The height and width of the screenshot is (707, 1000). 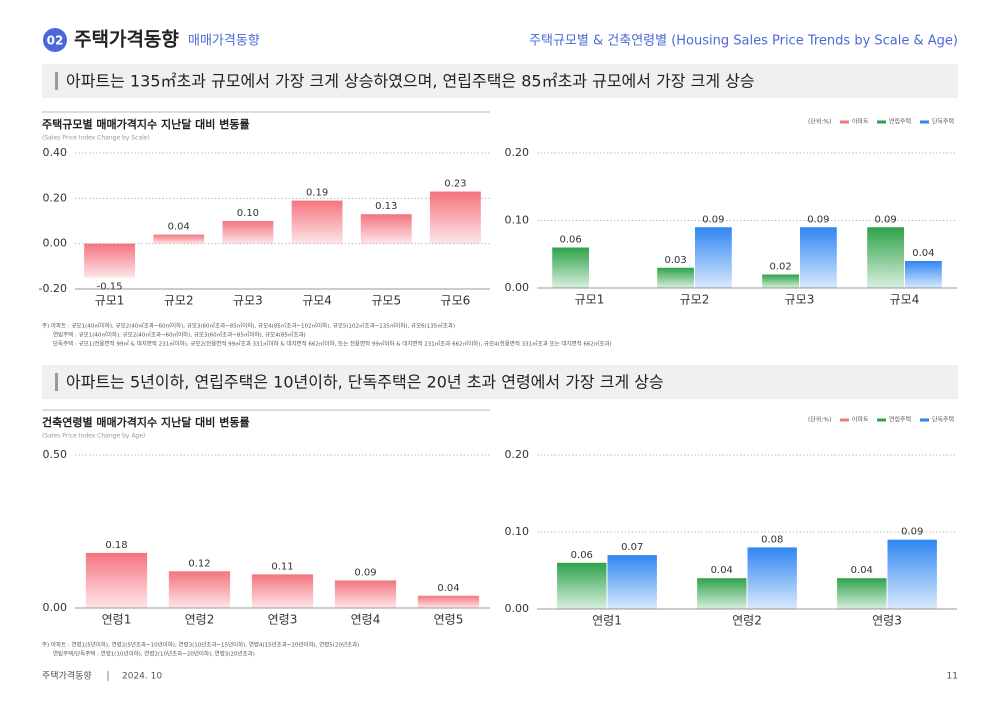 What do you see at coordinates (146, 422) in the screenshot?
I see `chart-title: 건축연령별 매매가격지수 지난달 대비 변동률` at bounding box center [146, 422].